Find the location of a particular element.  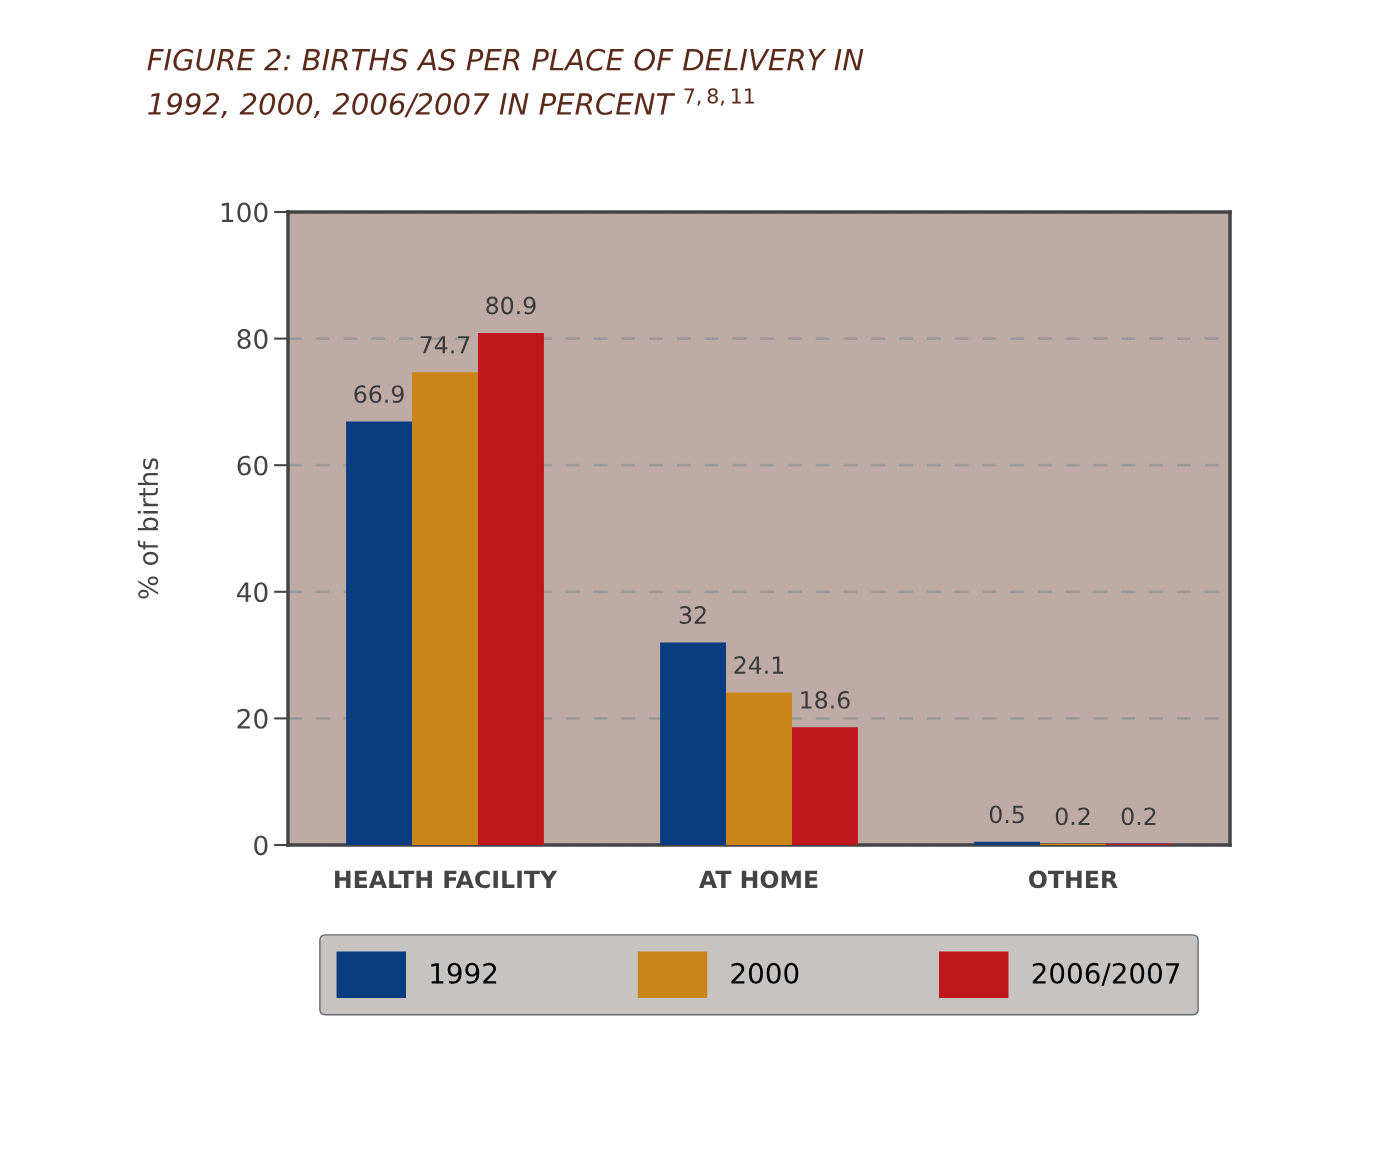

y-tick-label: 60 is located at coordinates (252, 465).